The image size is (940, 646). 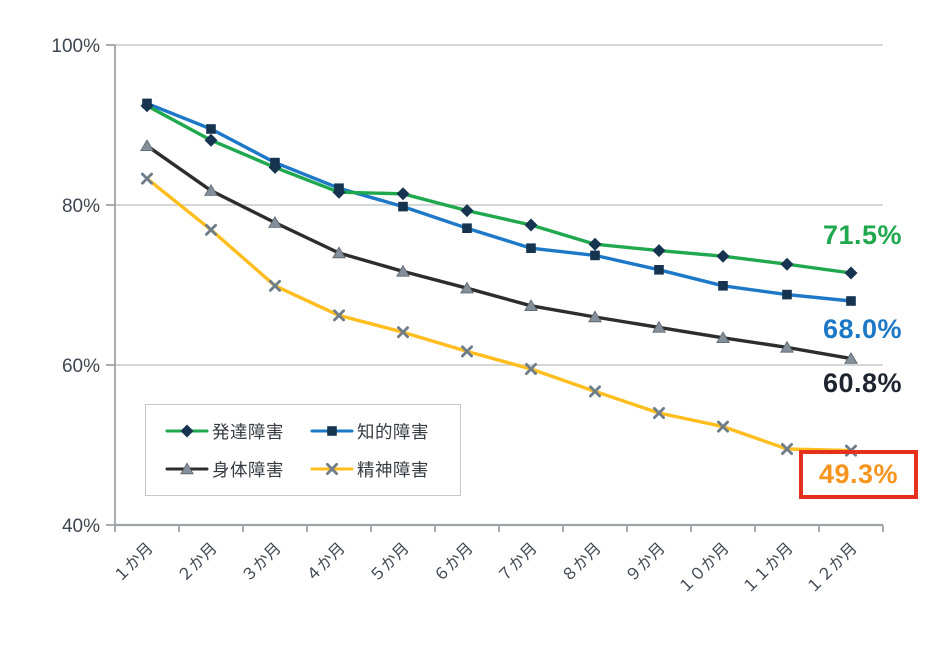 I want to click on svg-text: １２か月, so click(x=832, y=568).